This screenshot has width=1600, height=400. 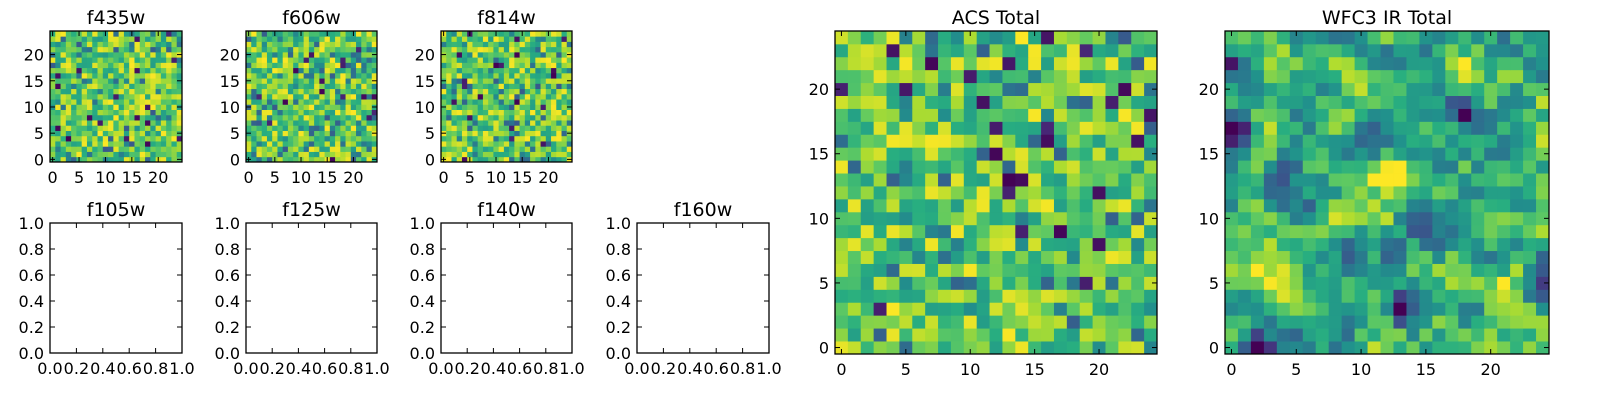 What do you see at coordinates (422, 223) in the screenshot?
I see `y-tick-label: 1.0` at bounding box center [422, 223].